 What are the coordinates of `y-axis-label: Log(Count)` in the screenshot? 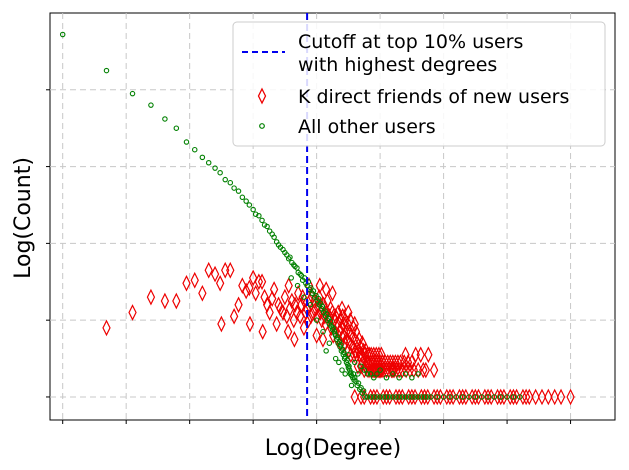 It's located at (23, 218).